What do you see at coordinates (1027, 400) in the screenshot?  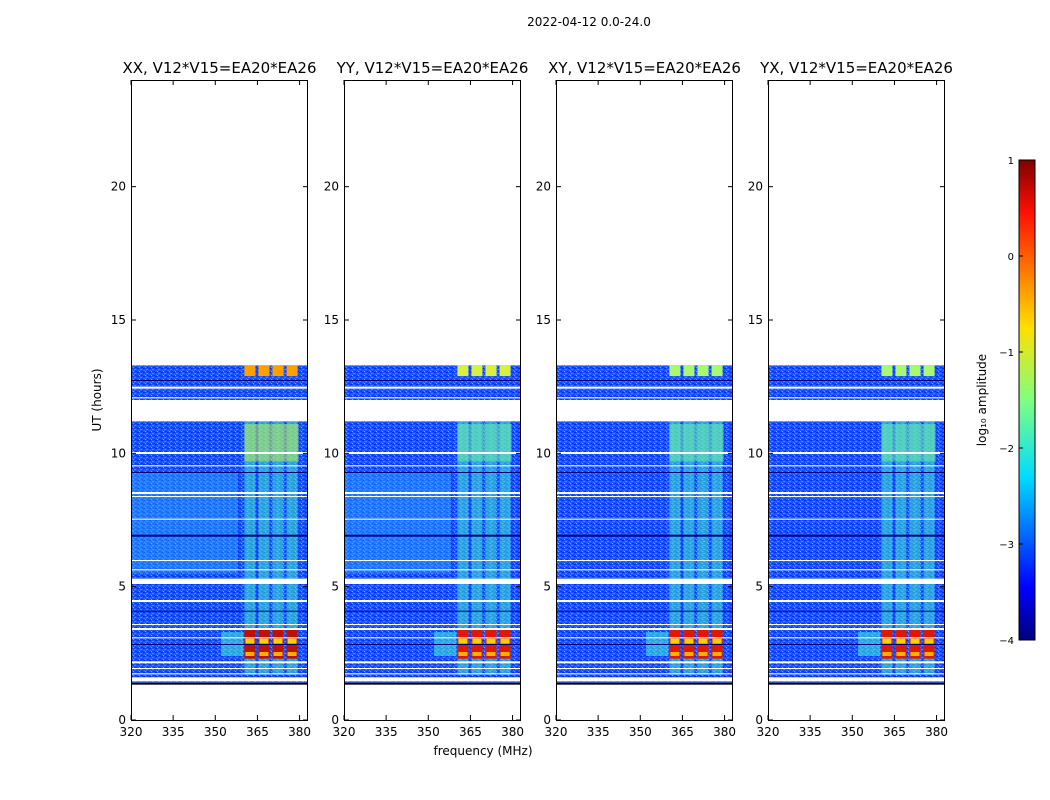 I see `colorbar-gradient` at bounding box center [1027, 400].